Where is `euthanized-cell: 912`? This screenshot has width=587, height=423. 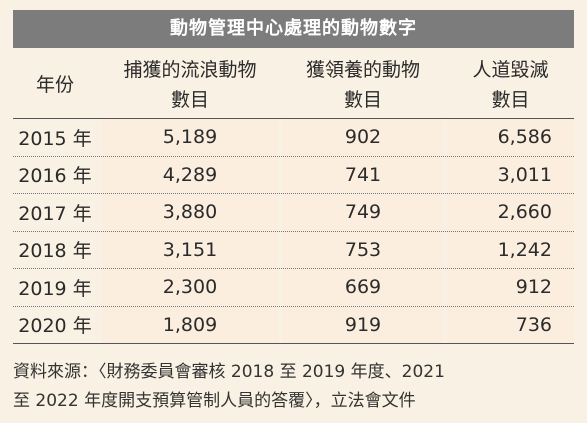 euthanized-cell: 912 is located at coordinates (510, 287).